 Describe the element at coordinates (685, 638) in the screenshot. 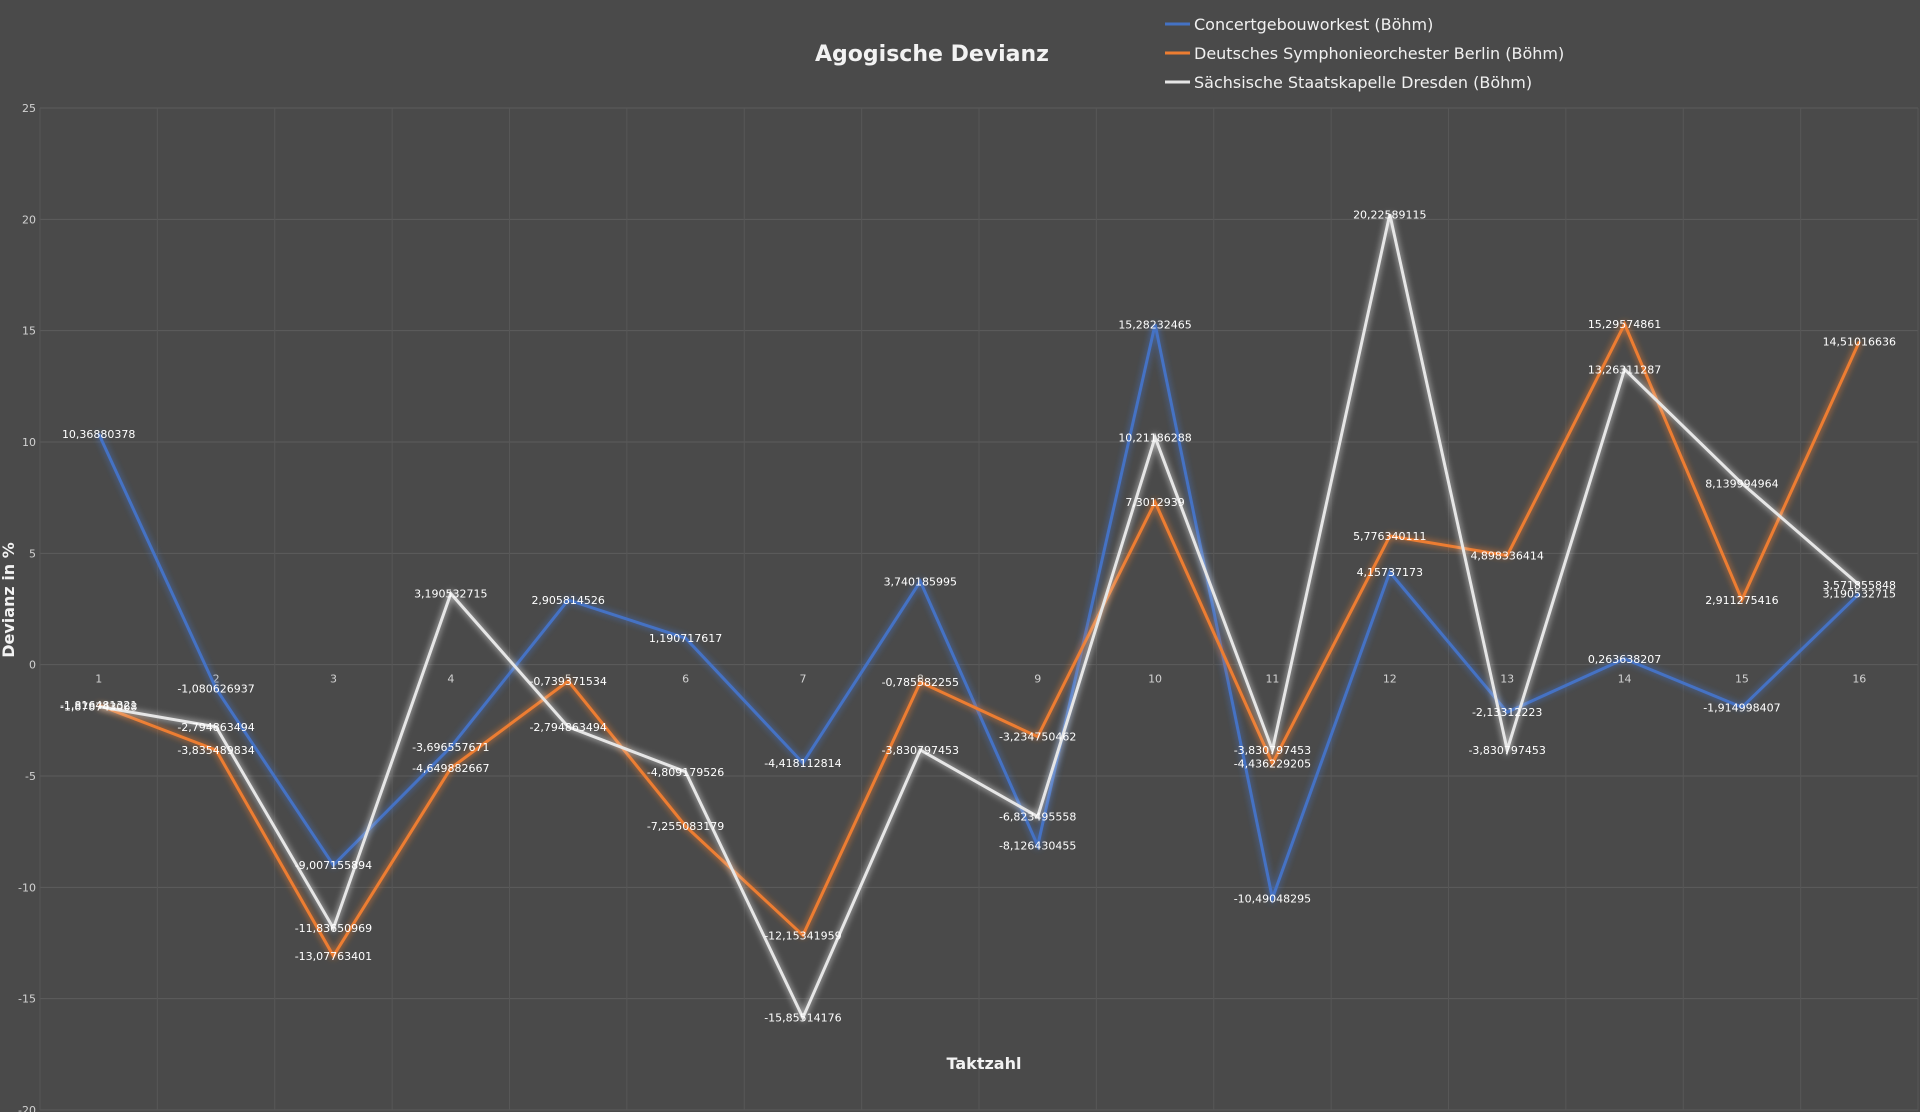

I see `data-label-s1-6: 1,190717617` at that location.